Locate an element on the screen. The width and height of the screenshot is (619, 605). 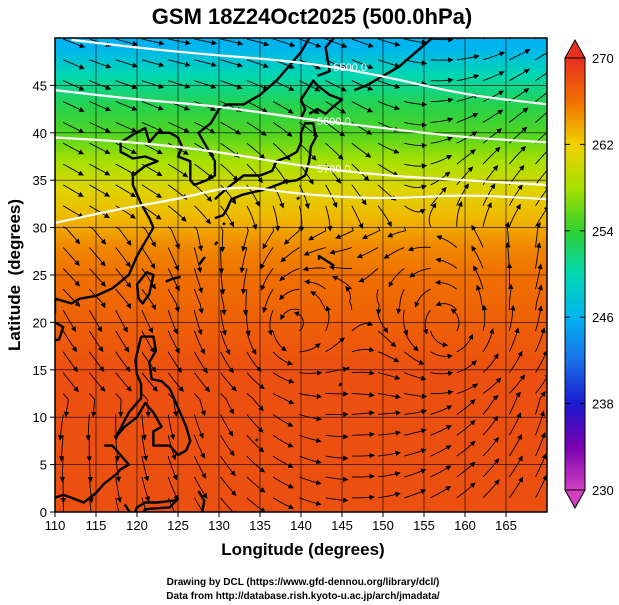
x-tick-label: 125 is located at coordinates (178, 525).